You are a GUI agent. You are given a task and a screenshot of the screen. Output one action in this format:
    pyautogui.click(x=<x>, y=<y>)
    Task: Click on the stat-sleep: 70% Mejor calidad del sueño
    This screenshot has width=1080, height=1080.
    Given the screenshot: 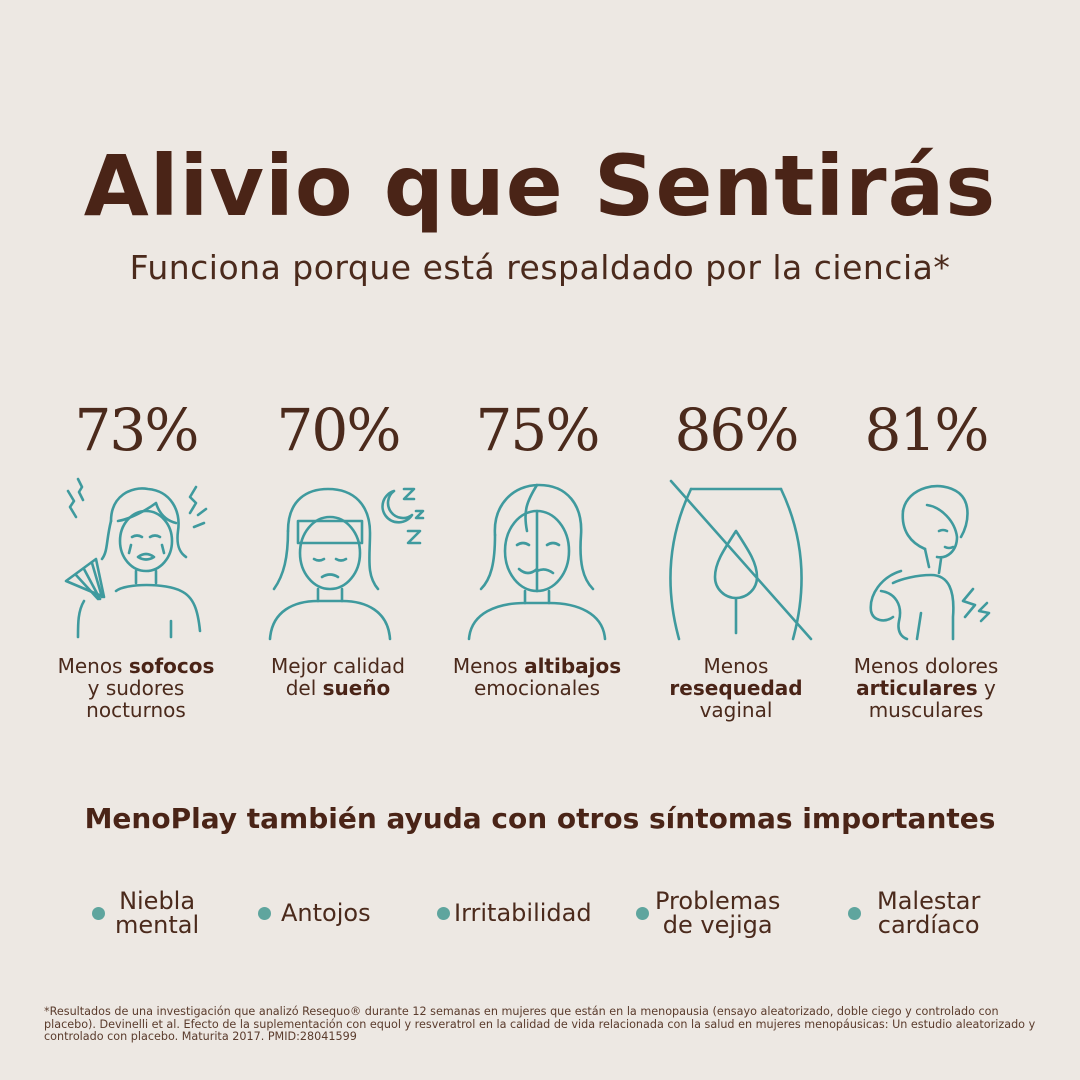 What is the action you would take?
    pyautogui.click(x=338, y=547)
    